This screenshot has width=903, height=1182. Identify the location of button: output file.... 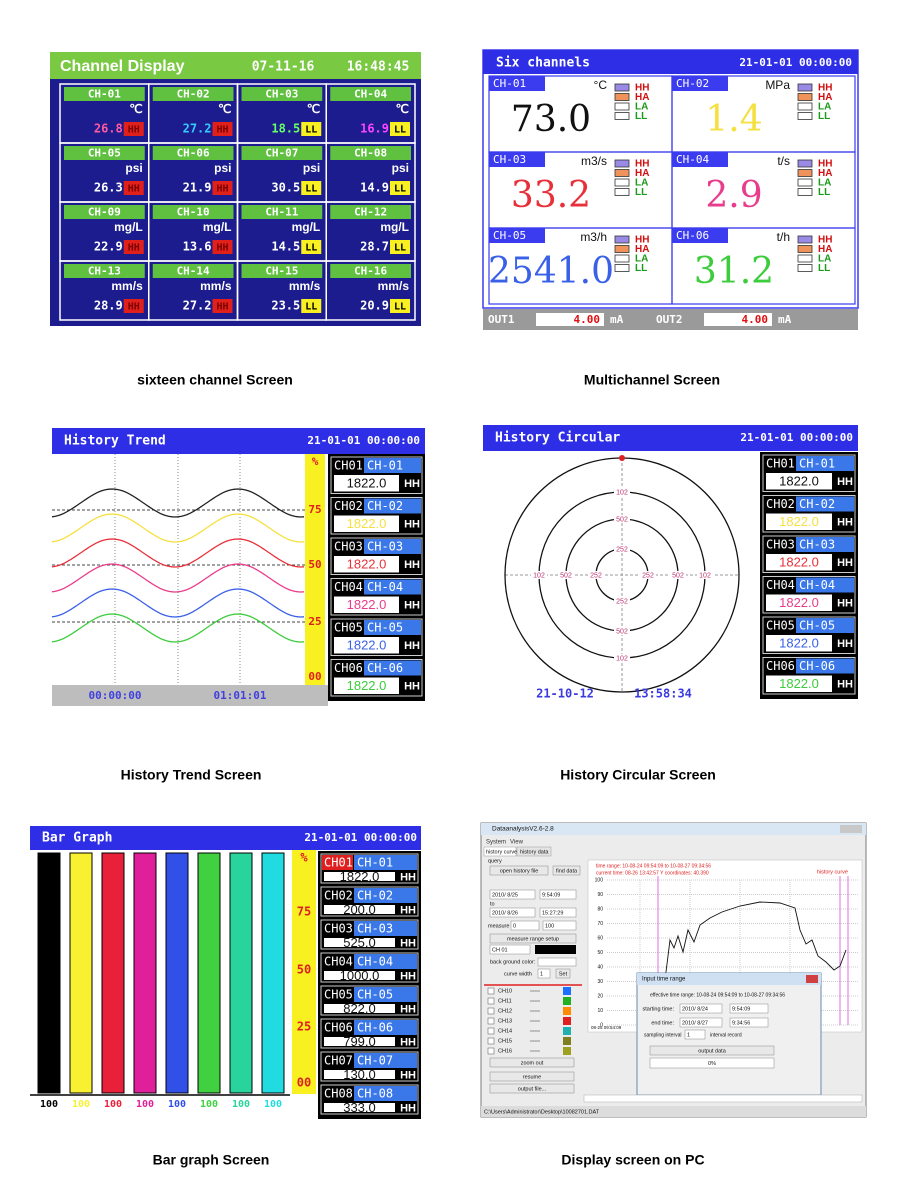
(532, 1089).